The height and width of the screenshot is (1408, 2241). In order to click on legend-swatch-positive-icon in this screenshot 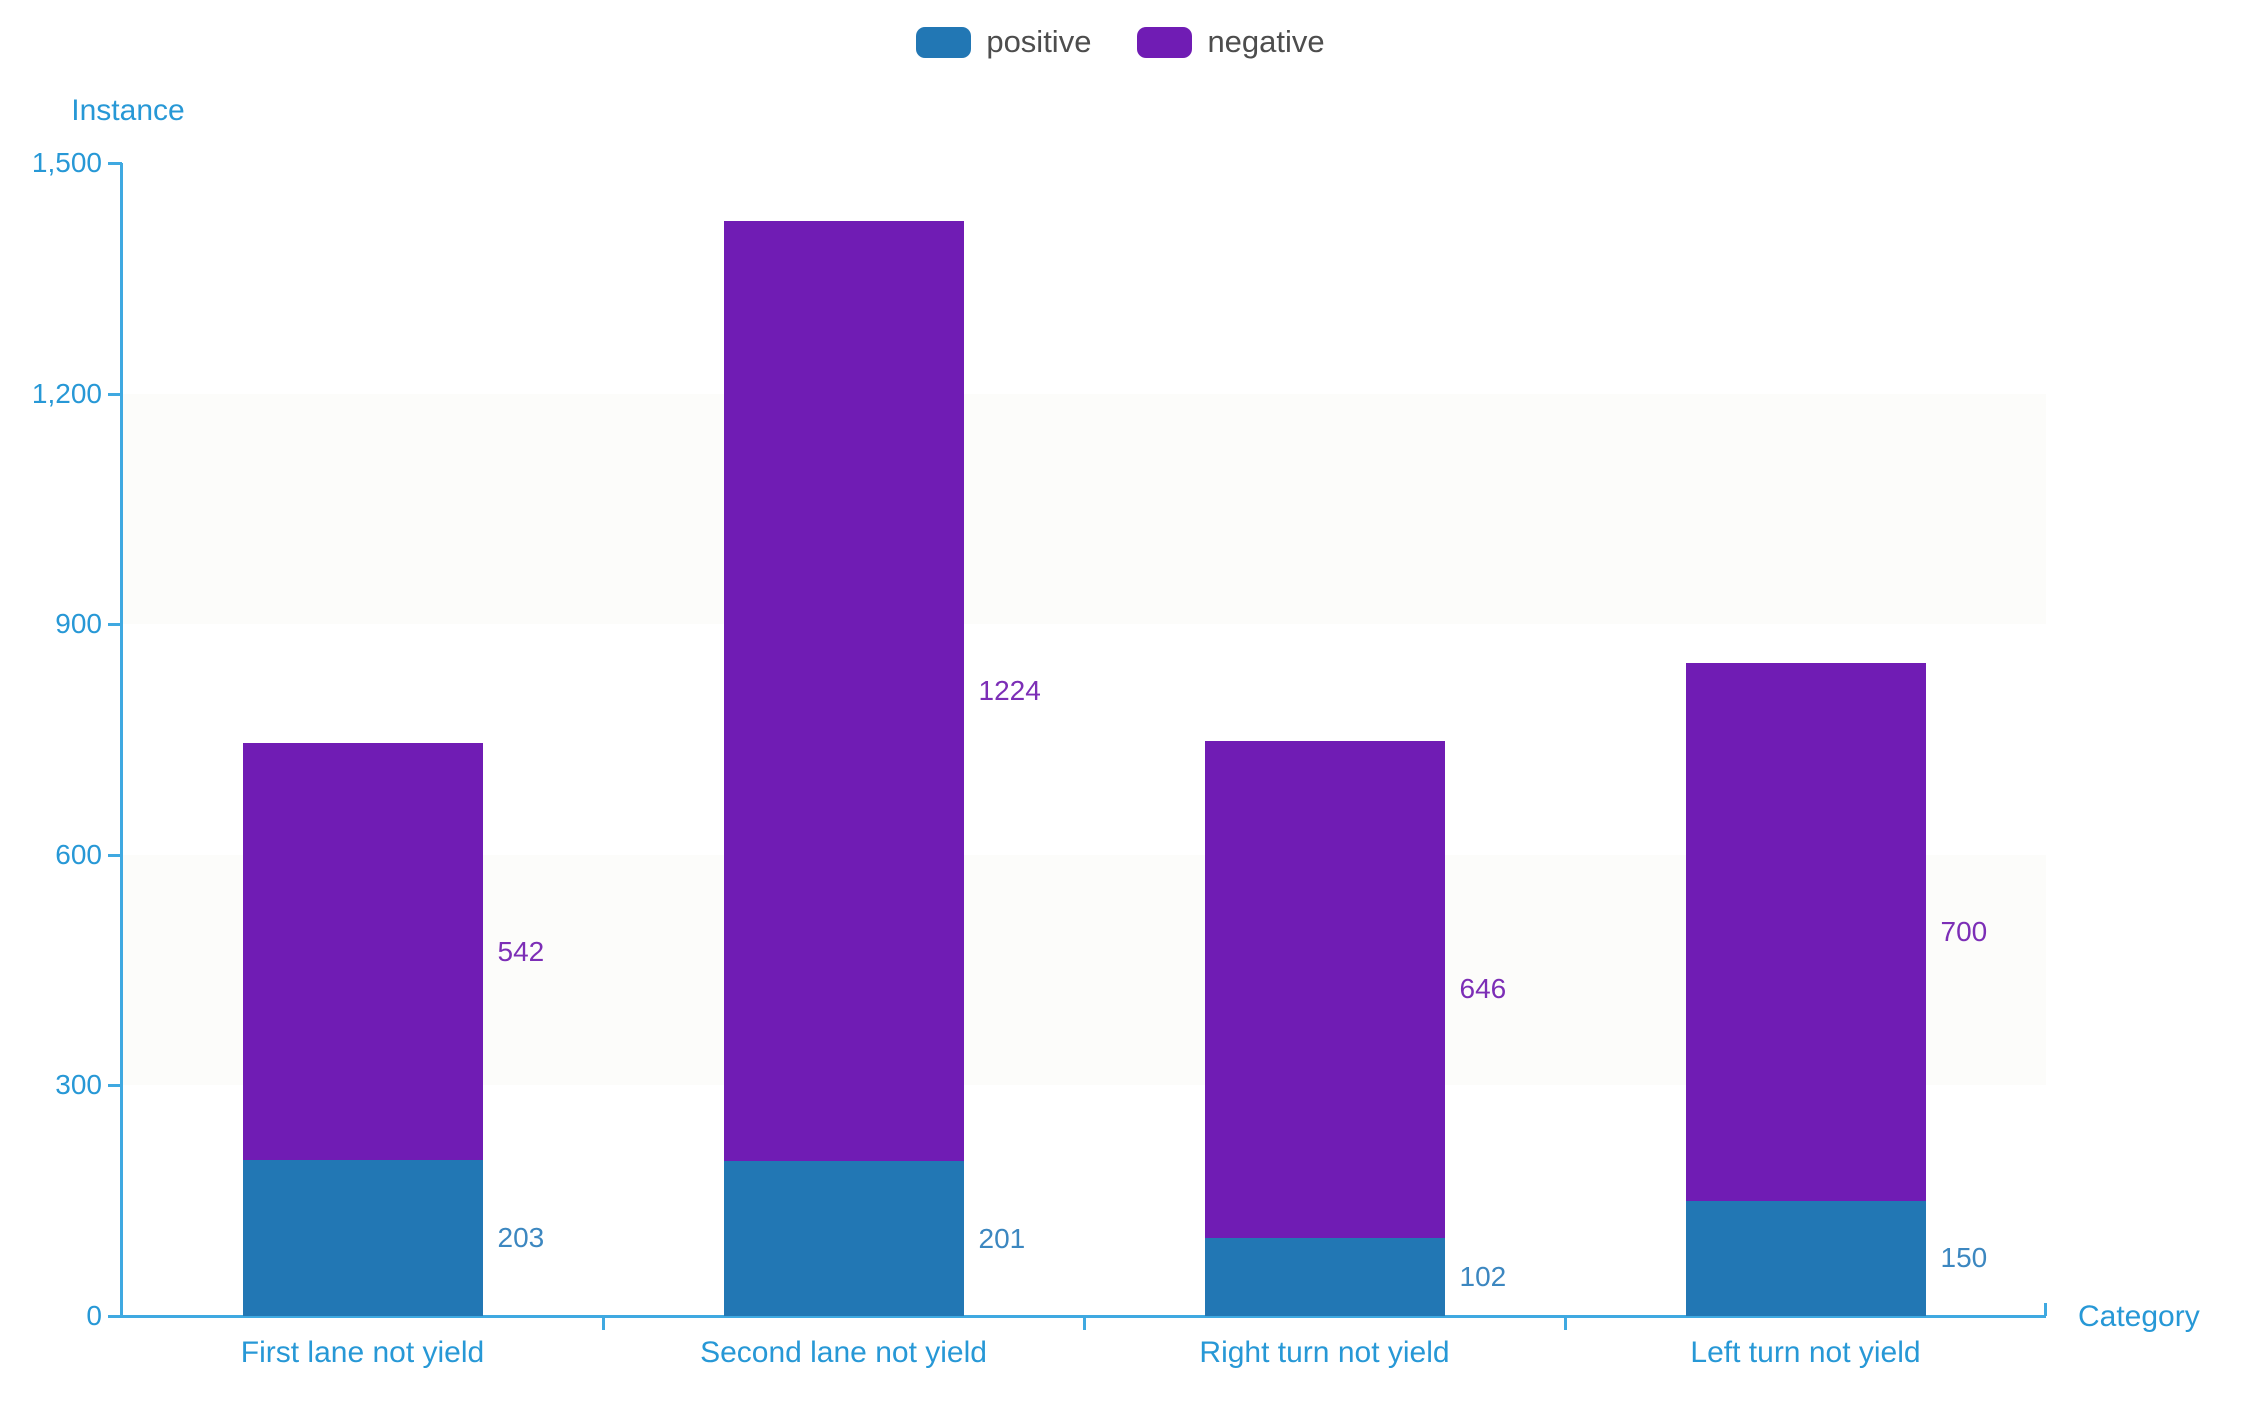, I will do `click(944, 42)`.